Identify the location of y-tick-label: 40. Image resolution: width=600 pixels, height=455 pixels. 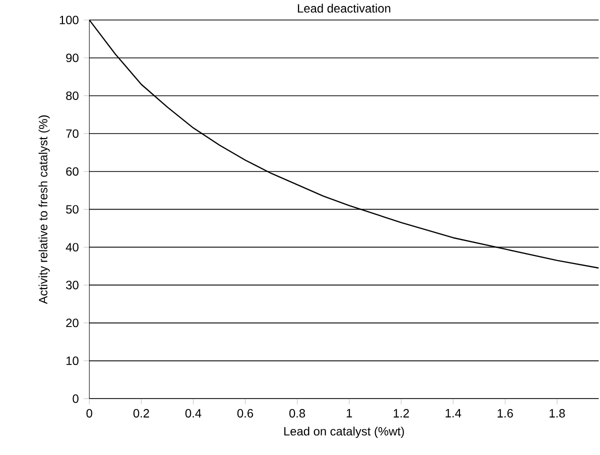
(72, 247).